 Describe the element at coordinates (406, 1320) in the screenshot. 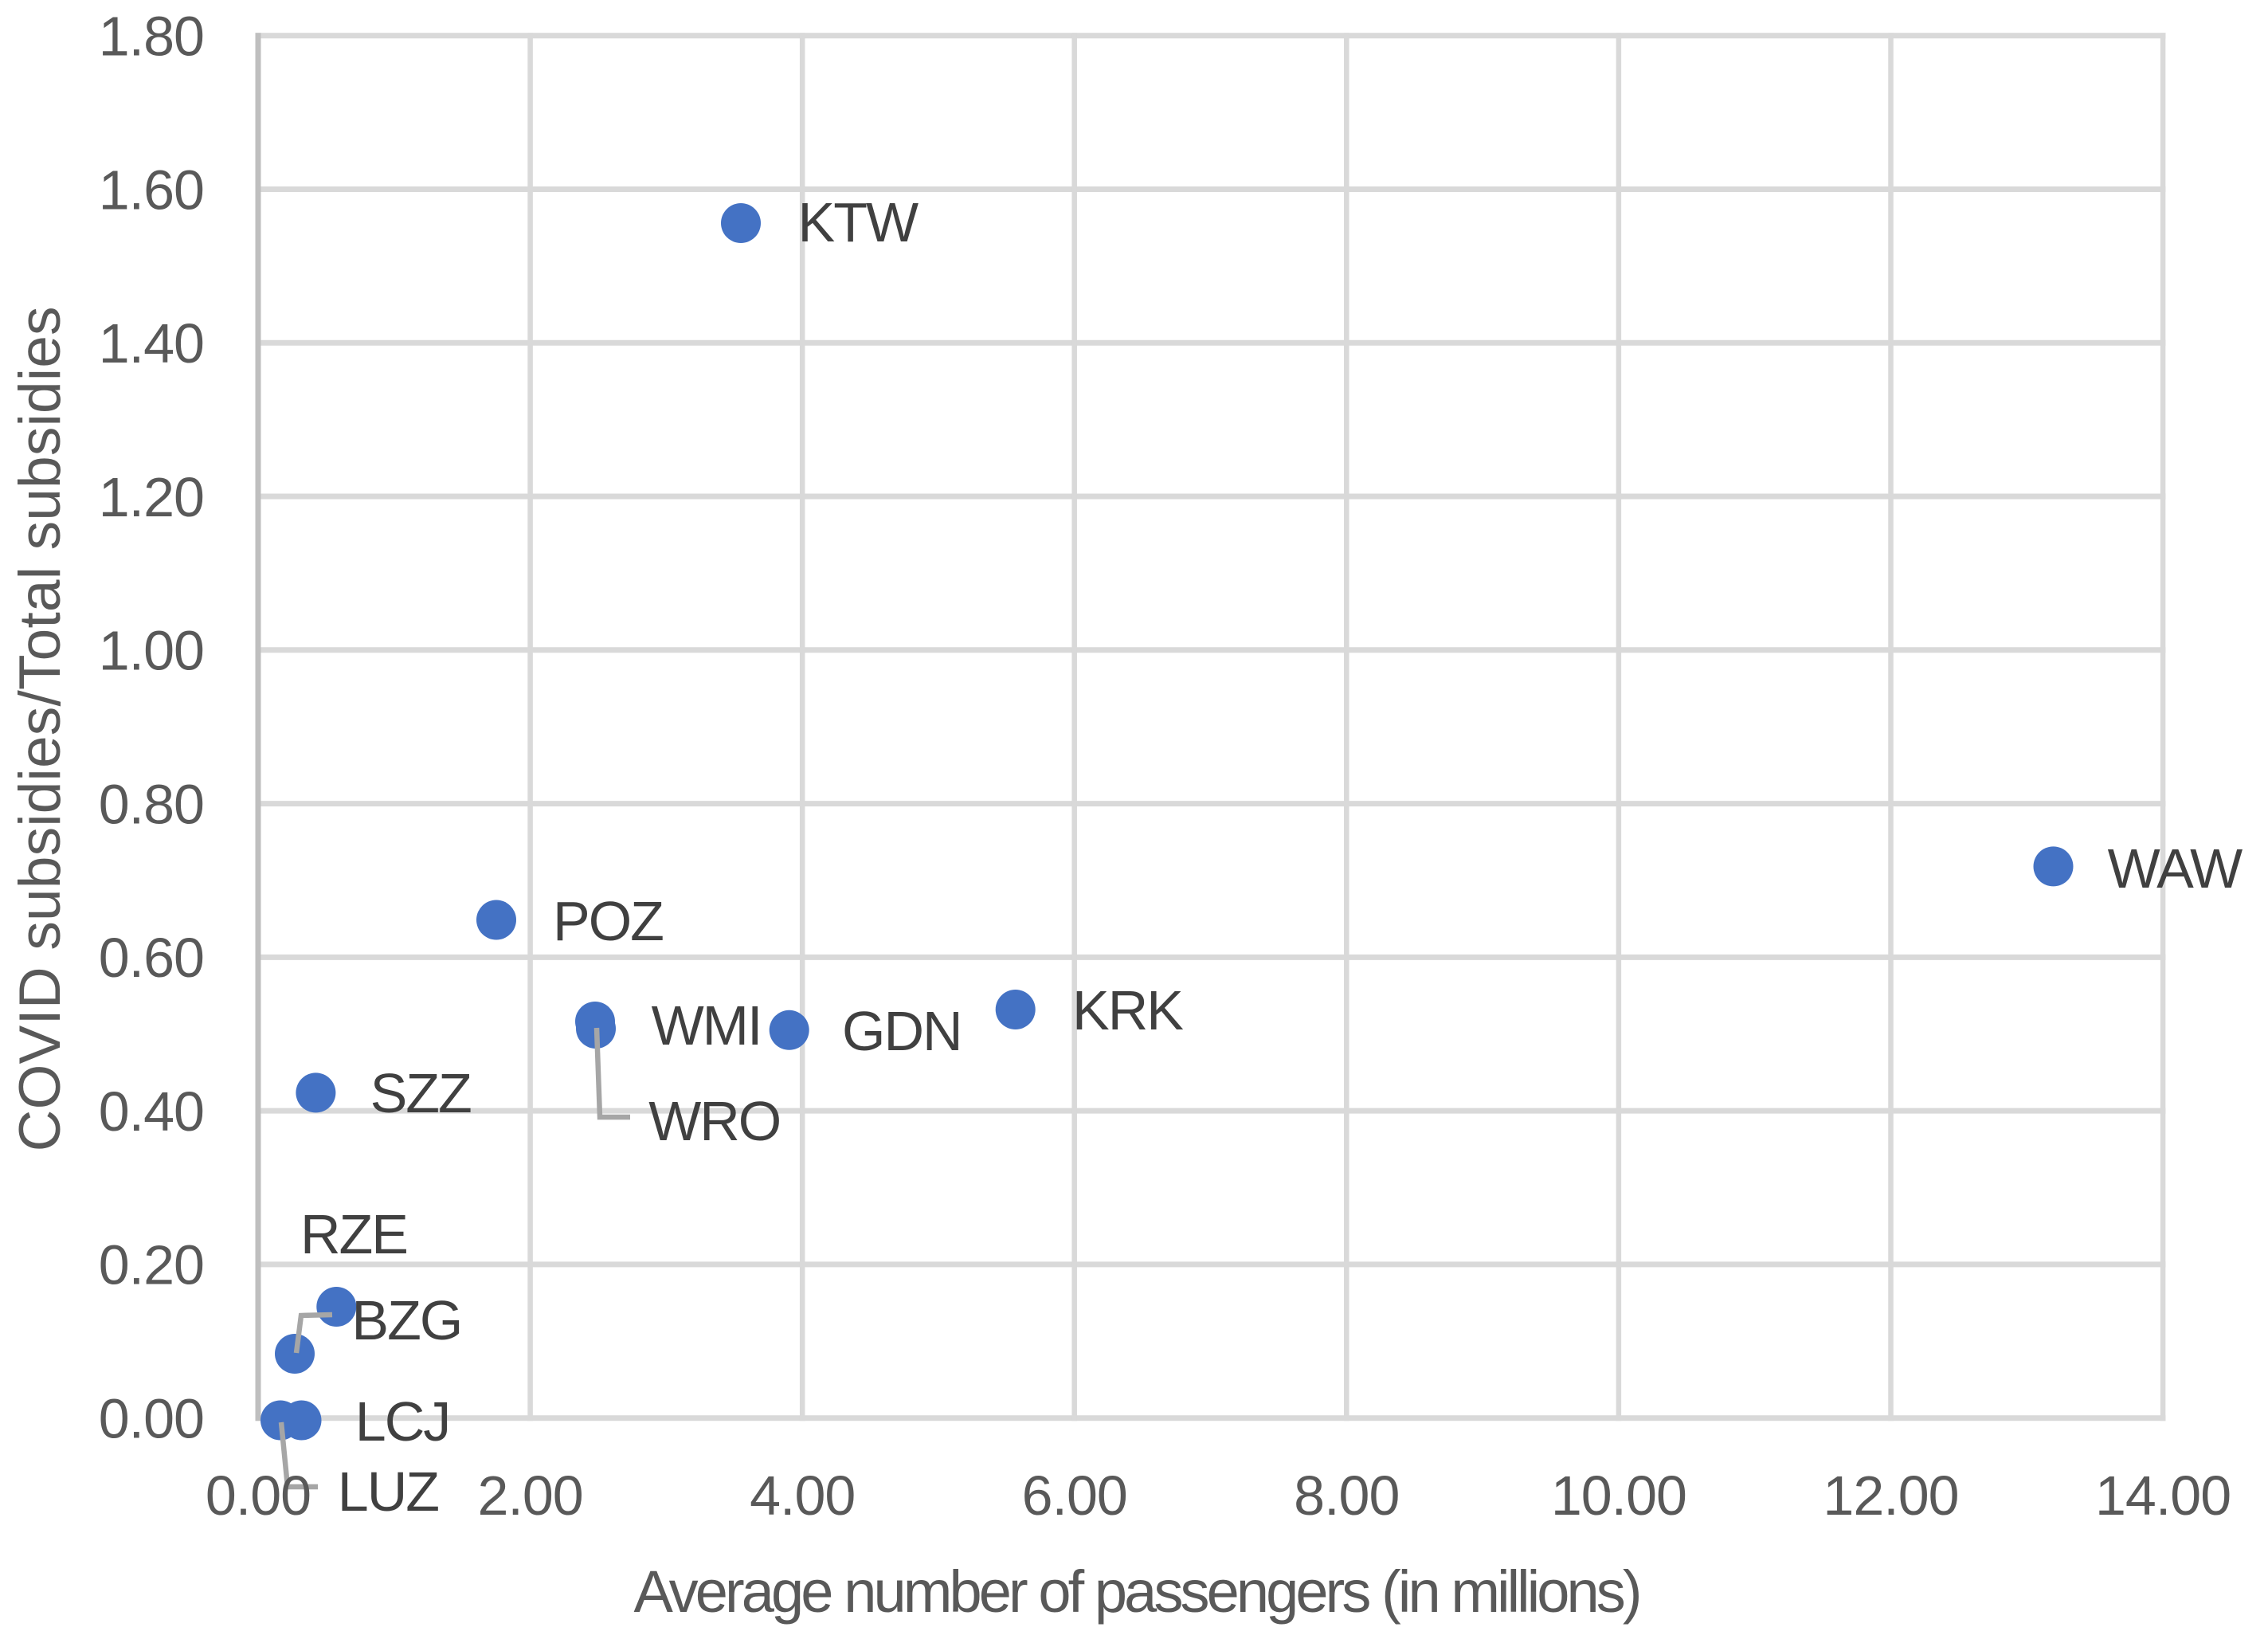

I see `svg-text: BZG` at that location.